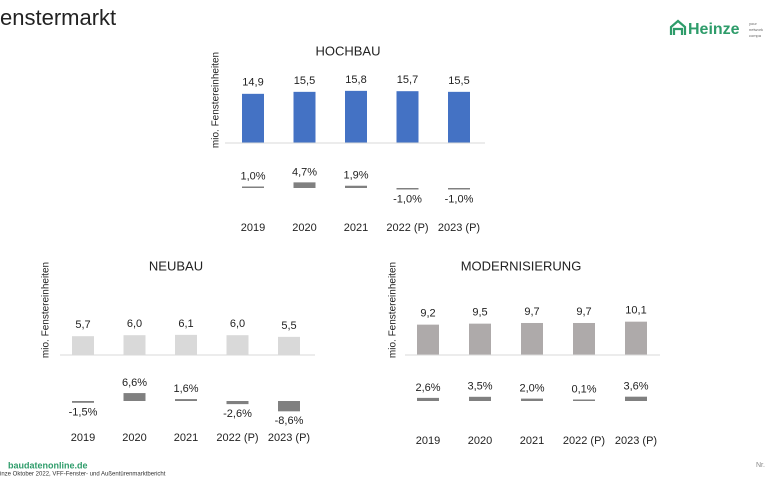 This screenshot has height=480, width=768. Describe the element at coordinates (479, 387) in the screenshot. I see `growth-label: 3,5%` at that location.